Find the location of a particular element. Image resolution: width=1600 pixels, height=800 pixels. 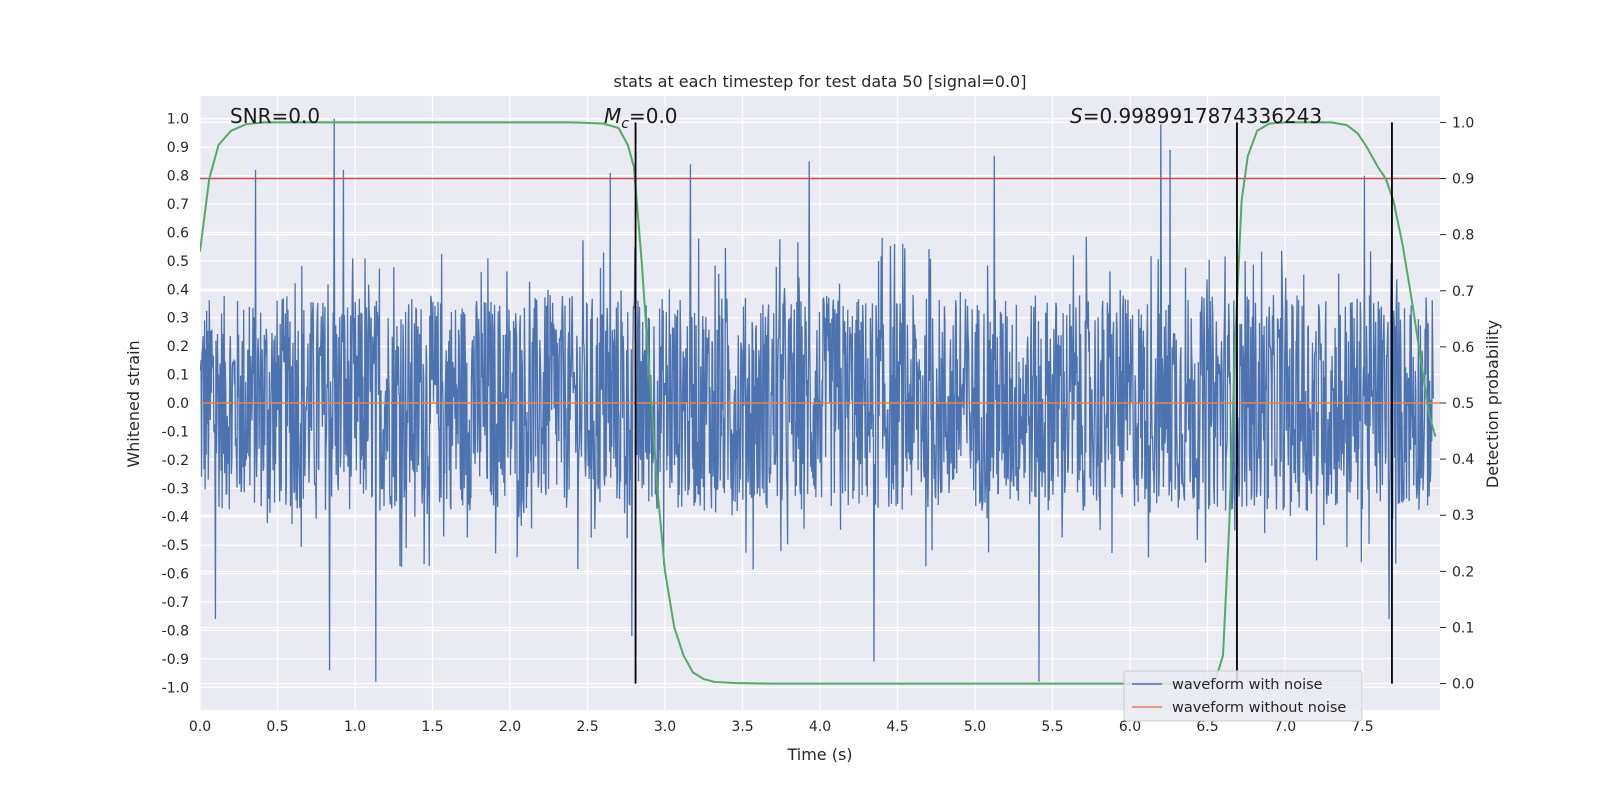

x-tick-label: 6.5 is located at coordinates (1207, 727).